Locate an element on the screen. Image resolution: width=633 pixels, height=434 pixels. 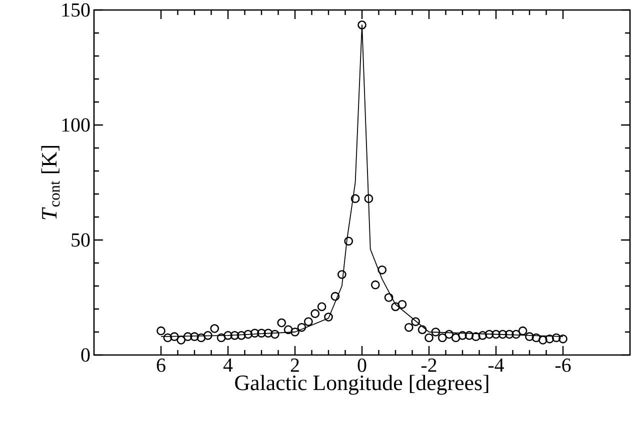
x-tick-label: -4 is located at coordinates (496, 365).